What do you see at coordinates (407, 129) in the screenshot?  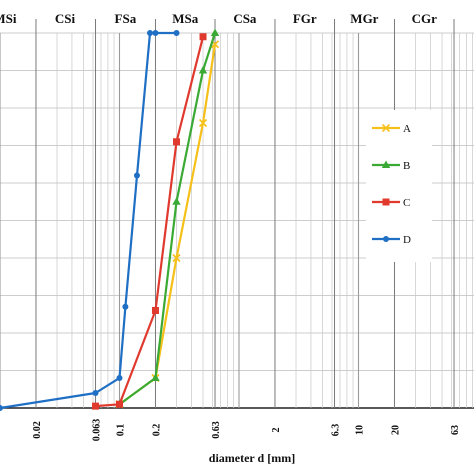 I see `legend-label: A` at bounding box center [407, 129].